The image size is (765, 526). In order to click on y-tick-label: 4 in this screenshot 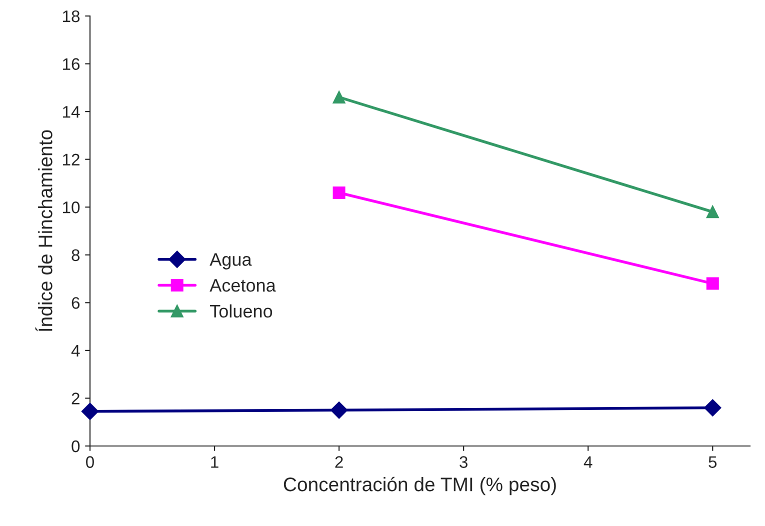, I will do `click(75, 350)`.